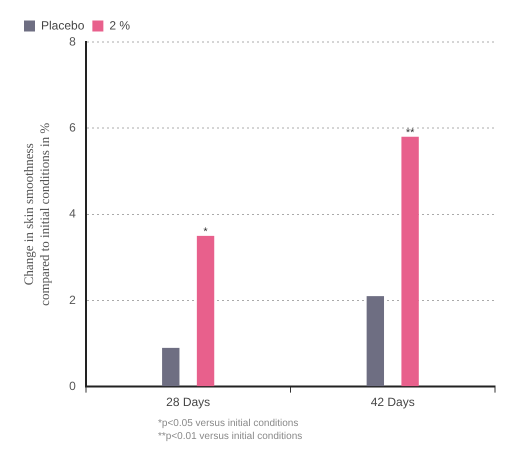  I want to click on y-tick-label: 2, so click(72, 299).